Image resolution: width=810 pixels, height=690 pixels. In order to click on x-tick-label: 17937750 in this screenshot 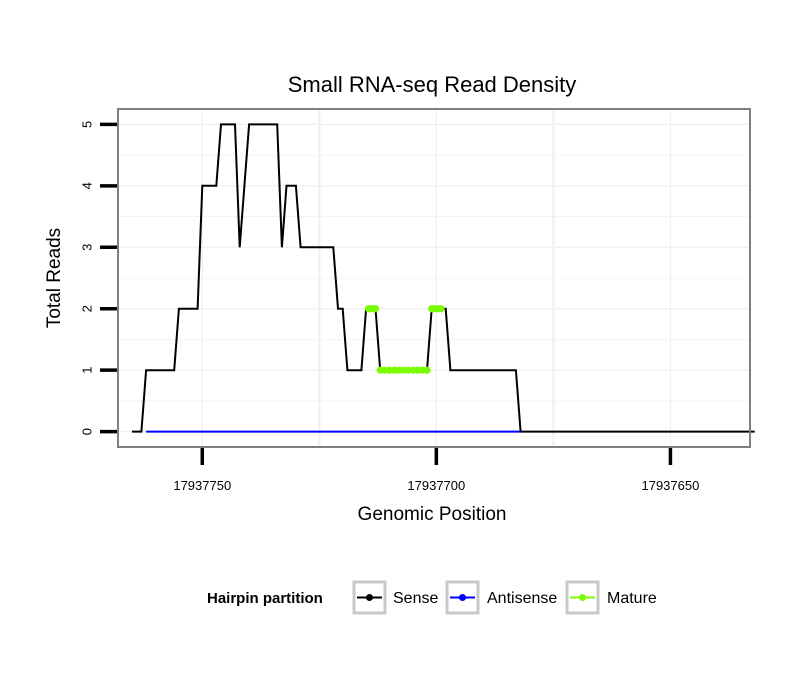, I will do `click(202, 485)`.